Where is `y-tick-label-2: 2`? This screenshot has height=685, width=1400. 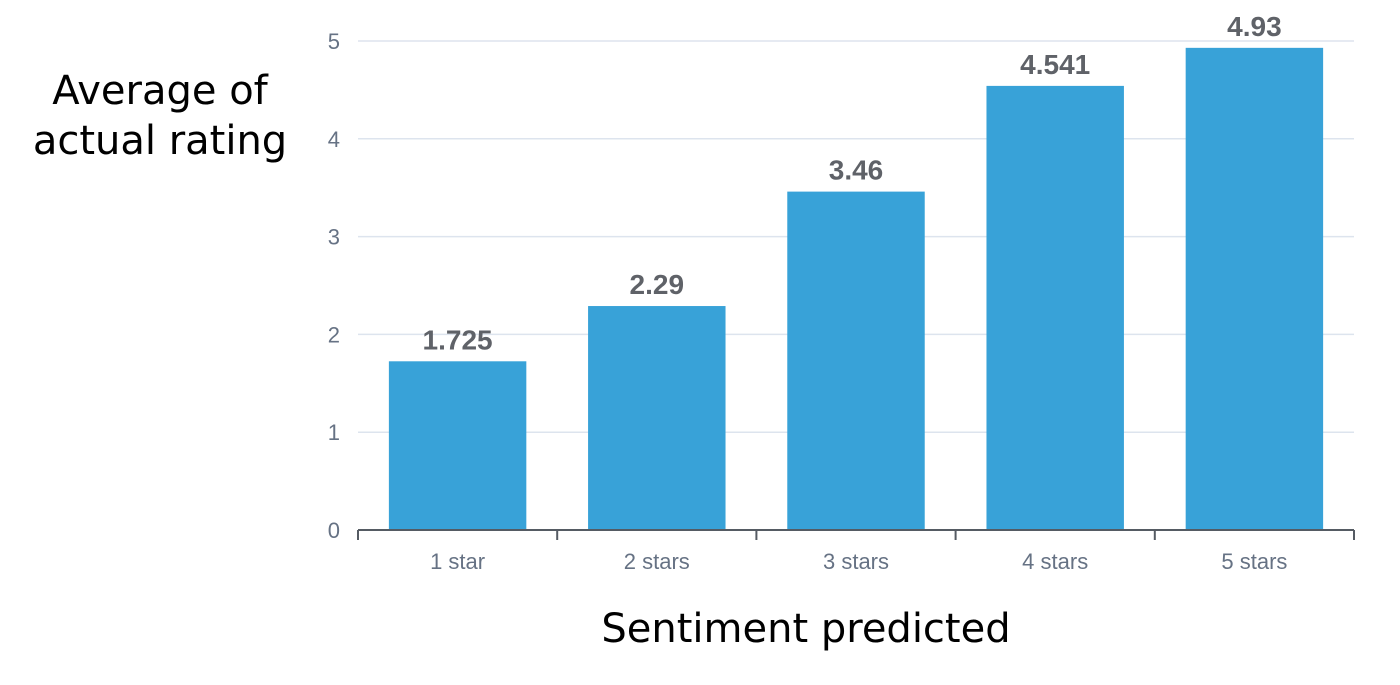 y-tick-label-2: 2 is located at coordinates (334, 334).